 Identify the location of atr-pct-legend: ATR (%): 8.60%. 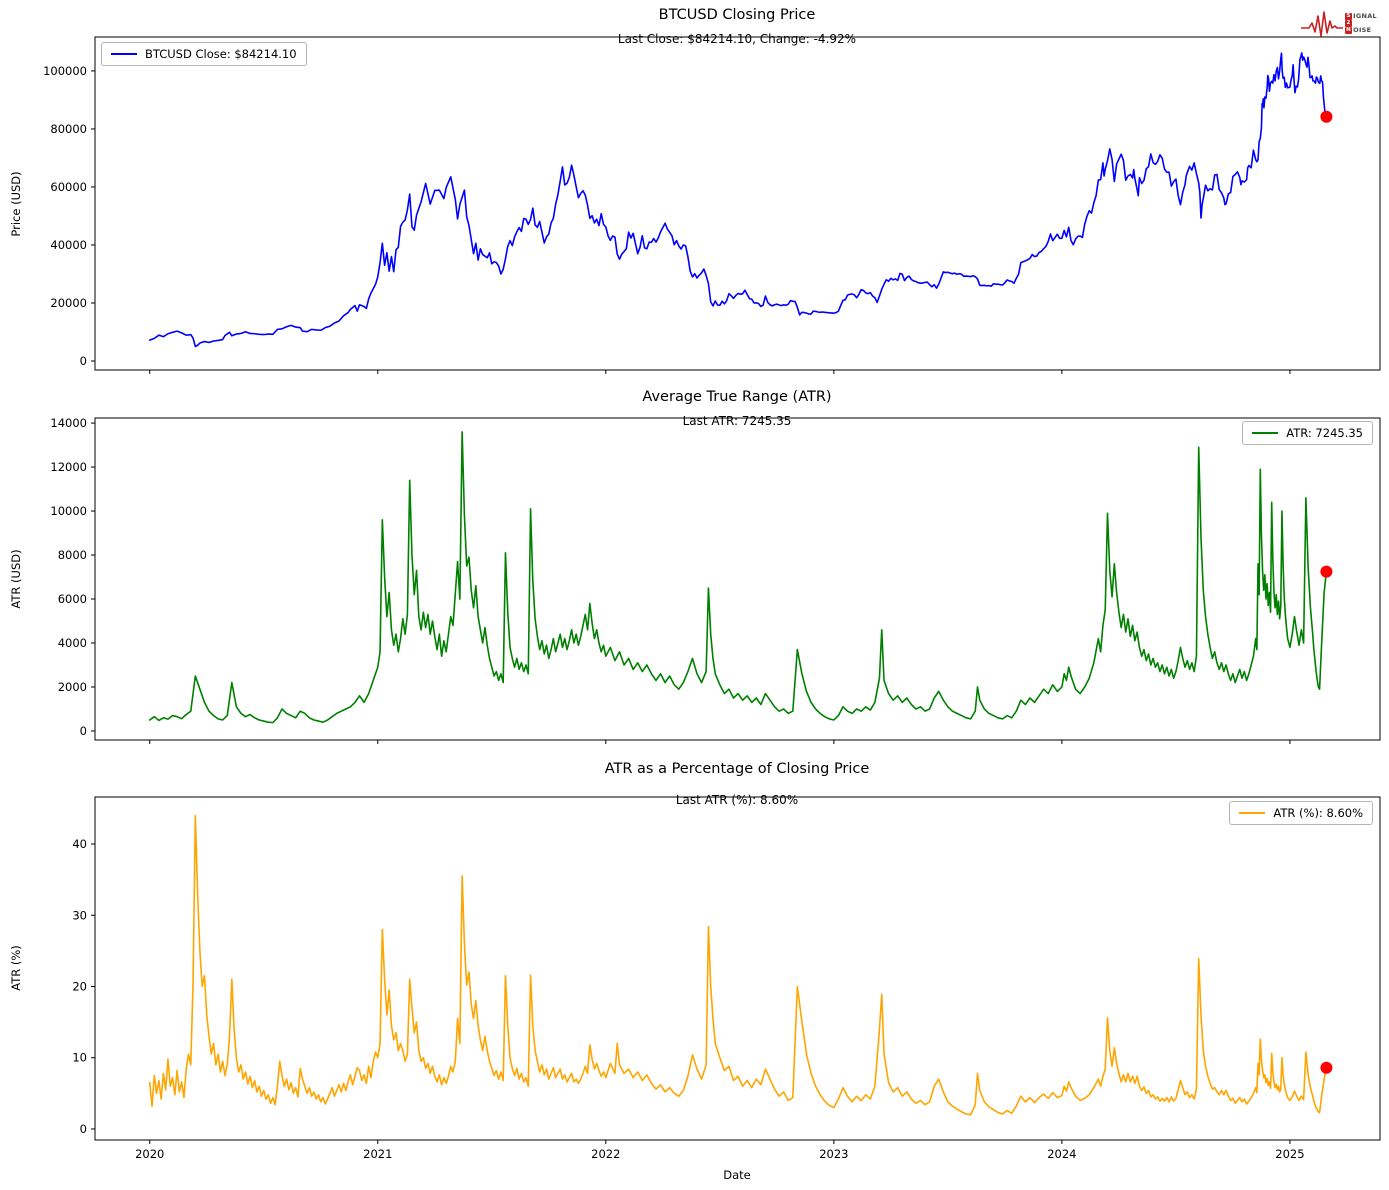
(1301, 813).